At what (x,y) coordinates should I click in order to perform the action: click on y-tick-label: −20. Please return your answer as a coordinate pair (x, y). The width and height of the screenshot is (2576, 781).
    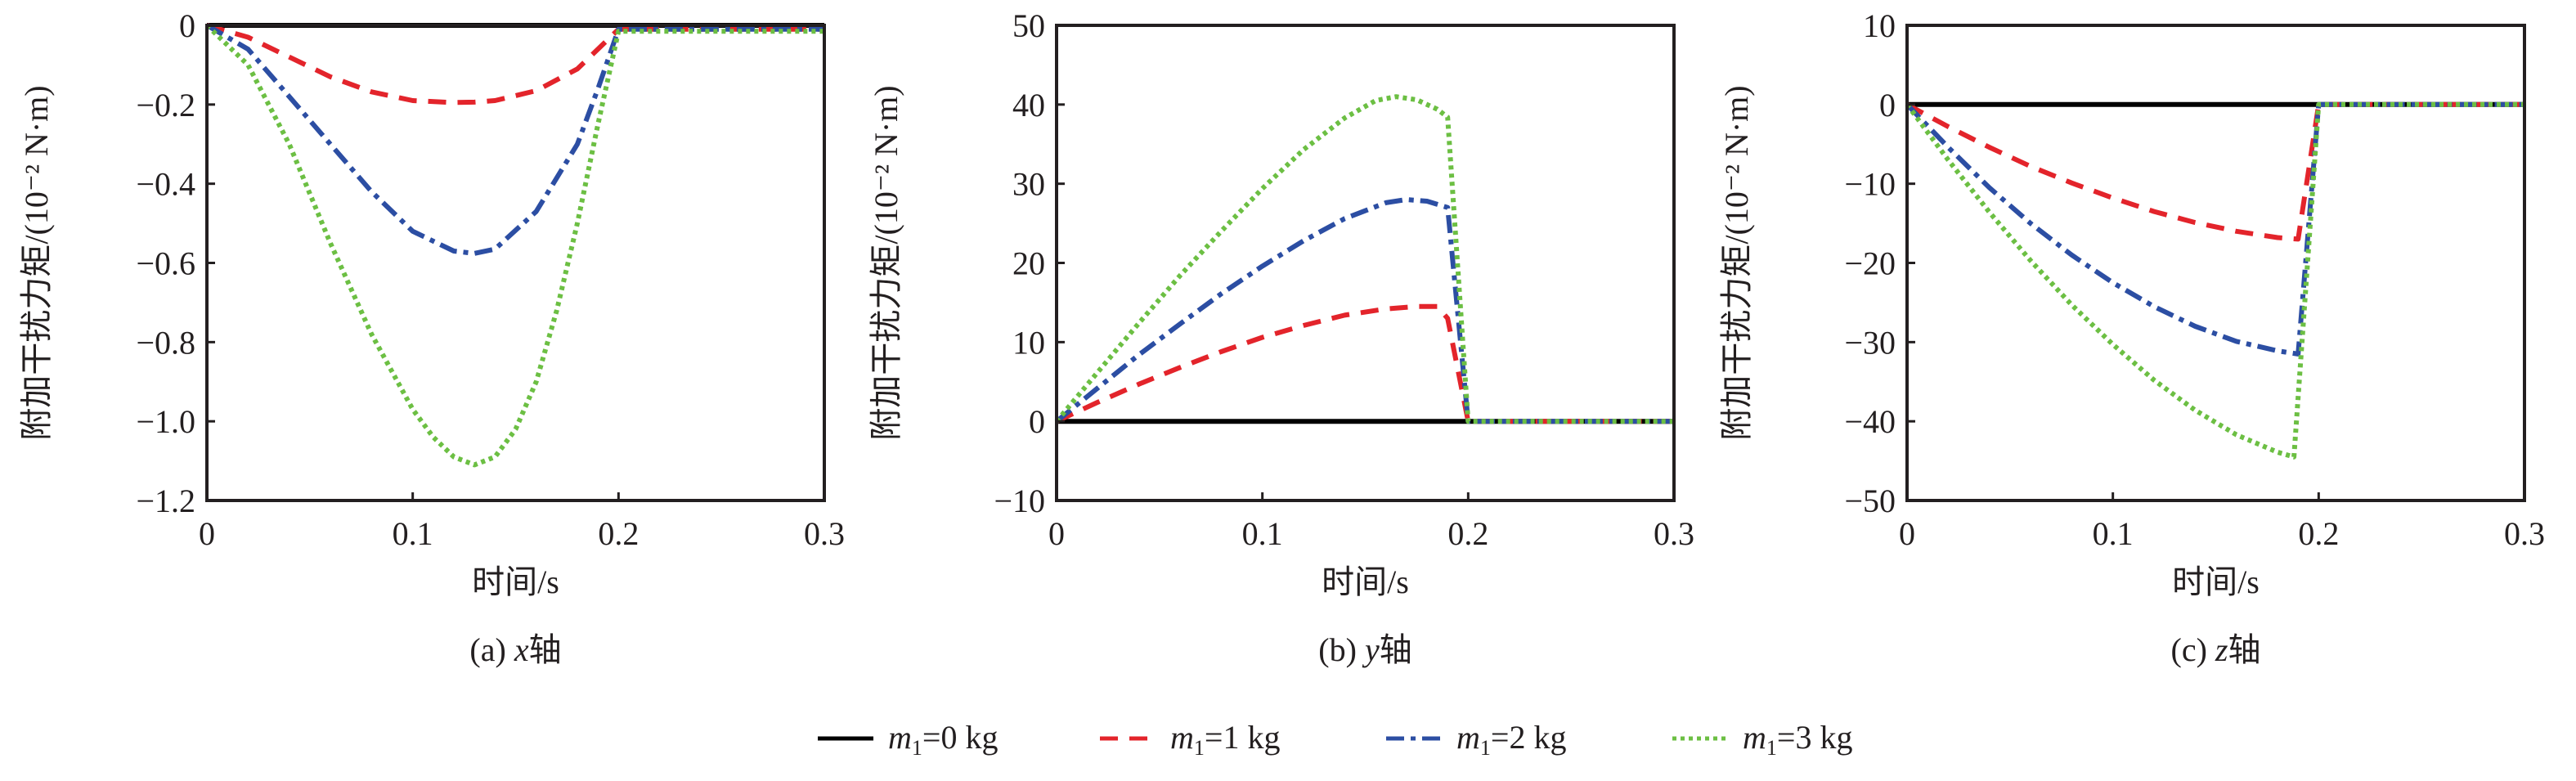
    Looking at the image, I should click on (1870, 264).